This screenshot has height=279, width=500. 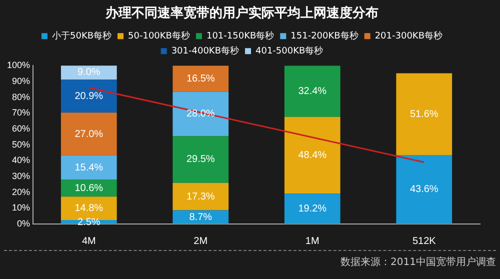 What do you see at coordinates (408, 36) in the screenshot?
I see `legend-label: 201-300KB每秒` at bounding box center [408, 36].